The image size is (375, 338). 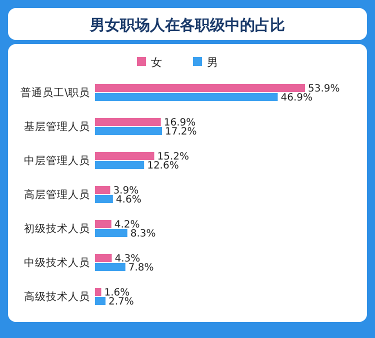 What do you see at coordinates (121, 302) in the screenshot?
I see `data-label: 2.7%` at bounding box center [121, 302].